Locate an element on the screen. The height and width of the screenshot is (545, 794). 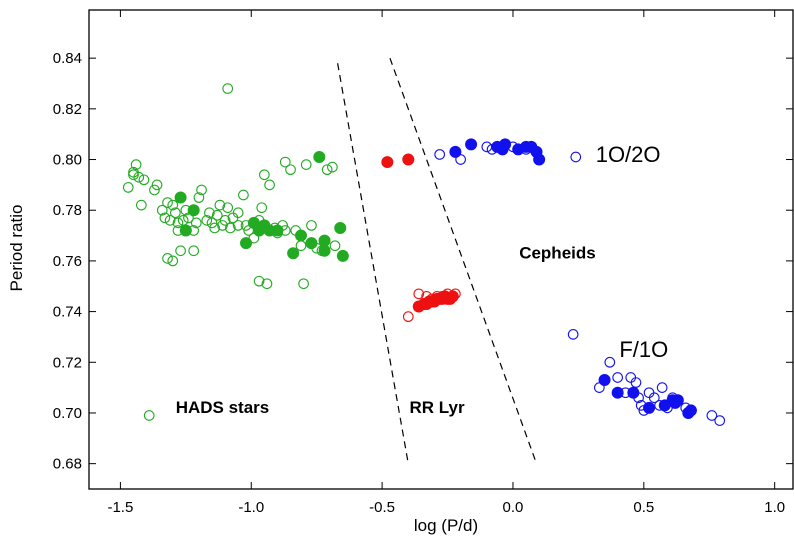
region-label: 1O/2O is located at coordinates (628, 154).